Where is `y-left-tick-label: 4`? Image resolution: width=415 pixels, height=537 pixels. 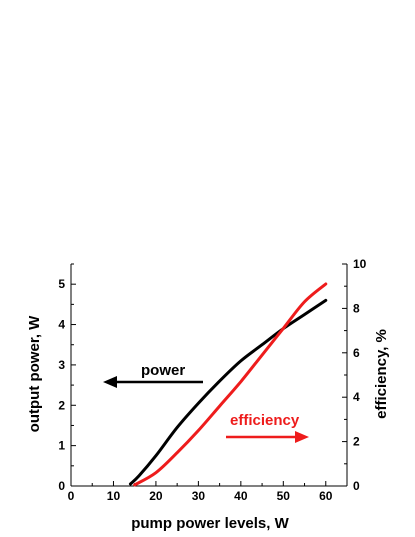
y-left-tick-label: 4 is located at coordinates (61, 325).